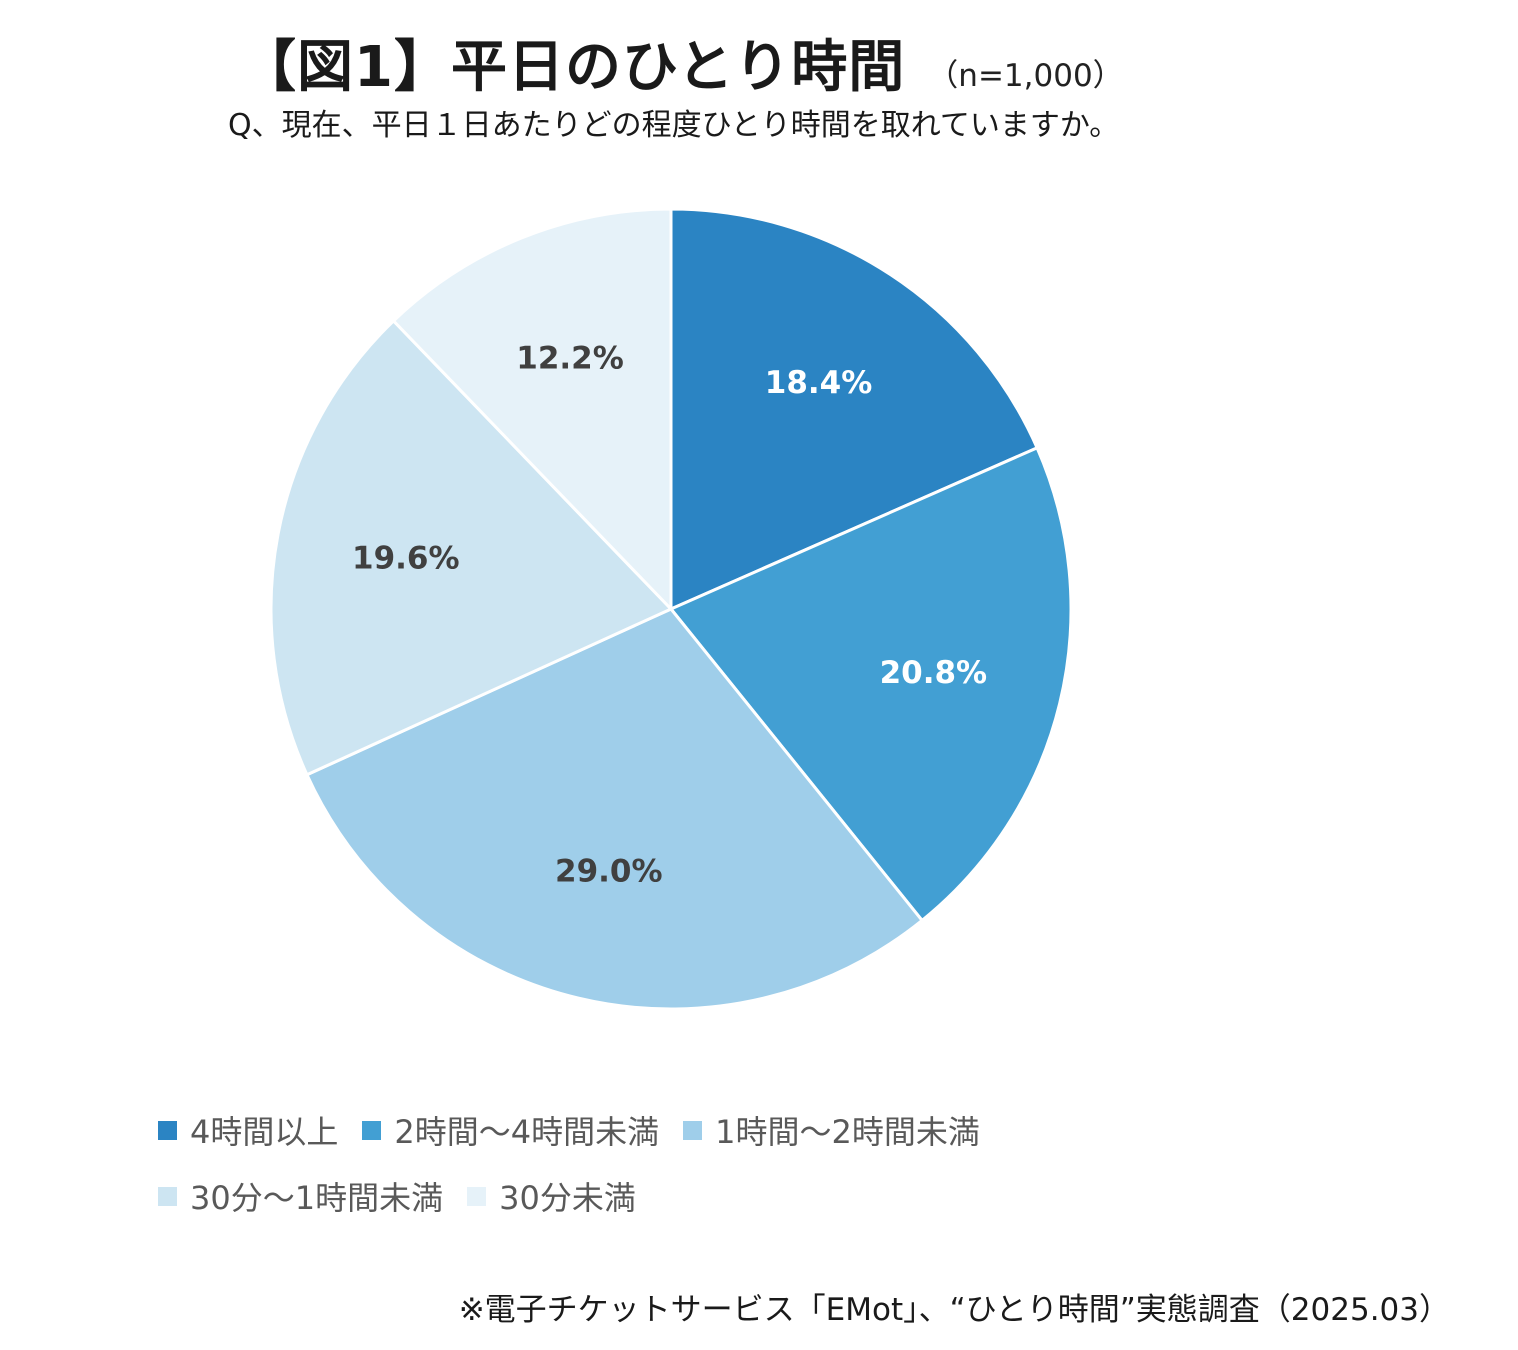 Image resolution: width=1518 pixels, height=1350 pixels. What do you see at coordinates (264, 1132) in the screenshot?
I see `legend-label-1: 4時間以上` at bounding box center [264, 1132].